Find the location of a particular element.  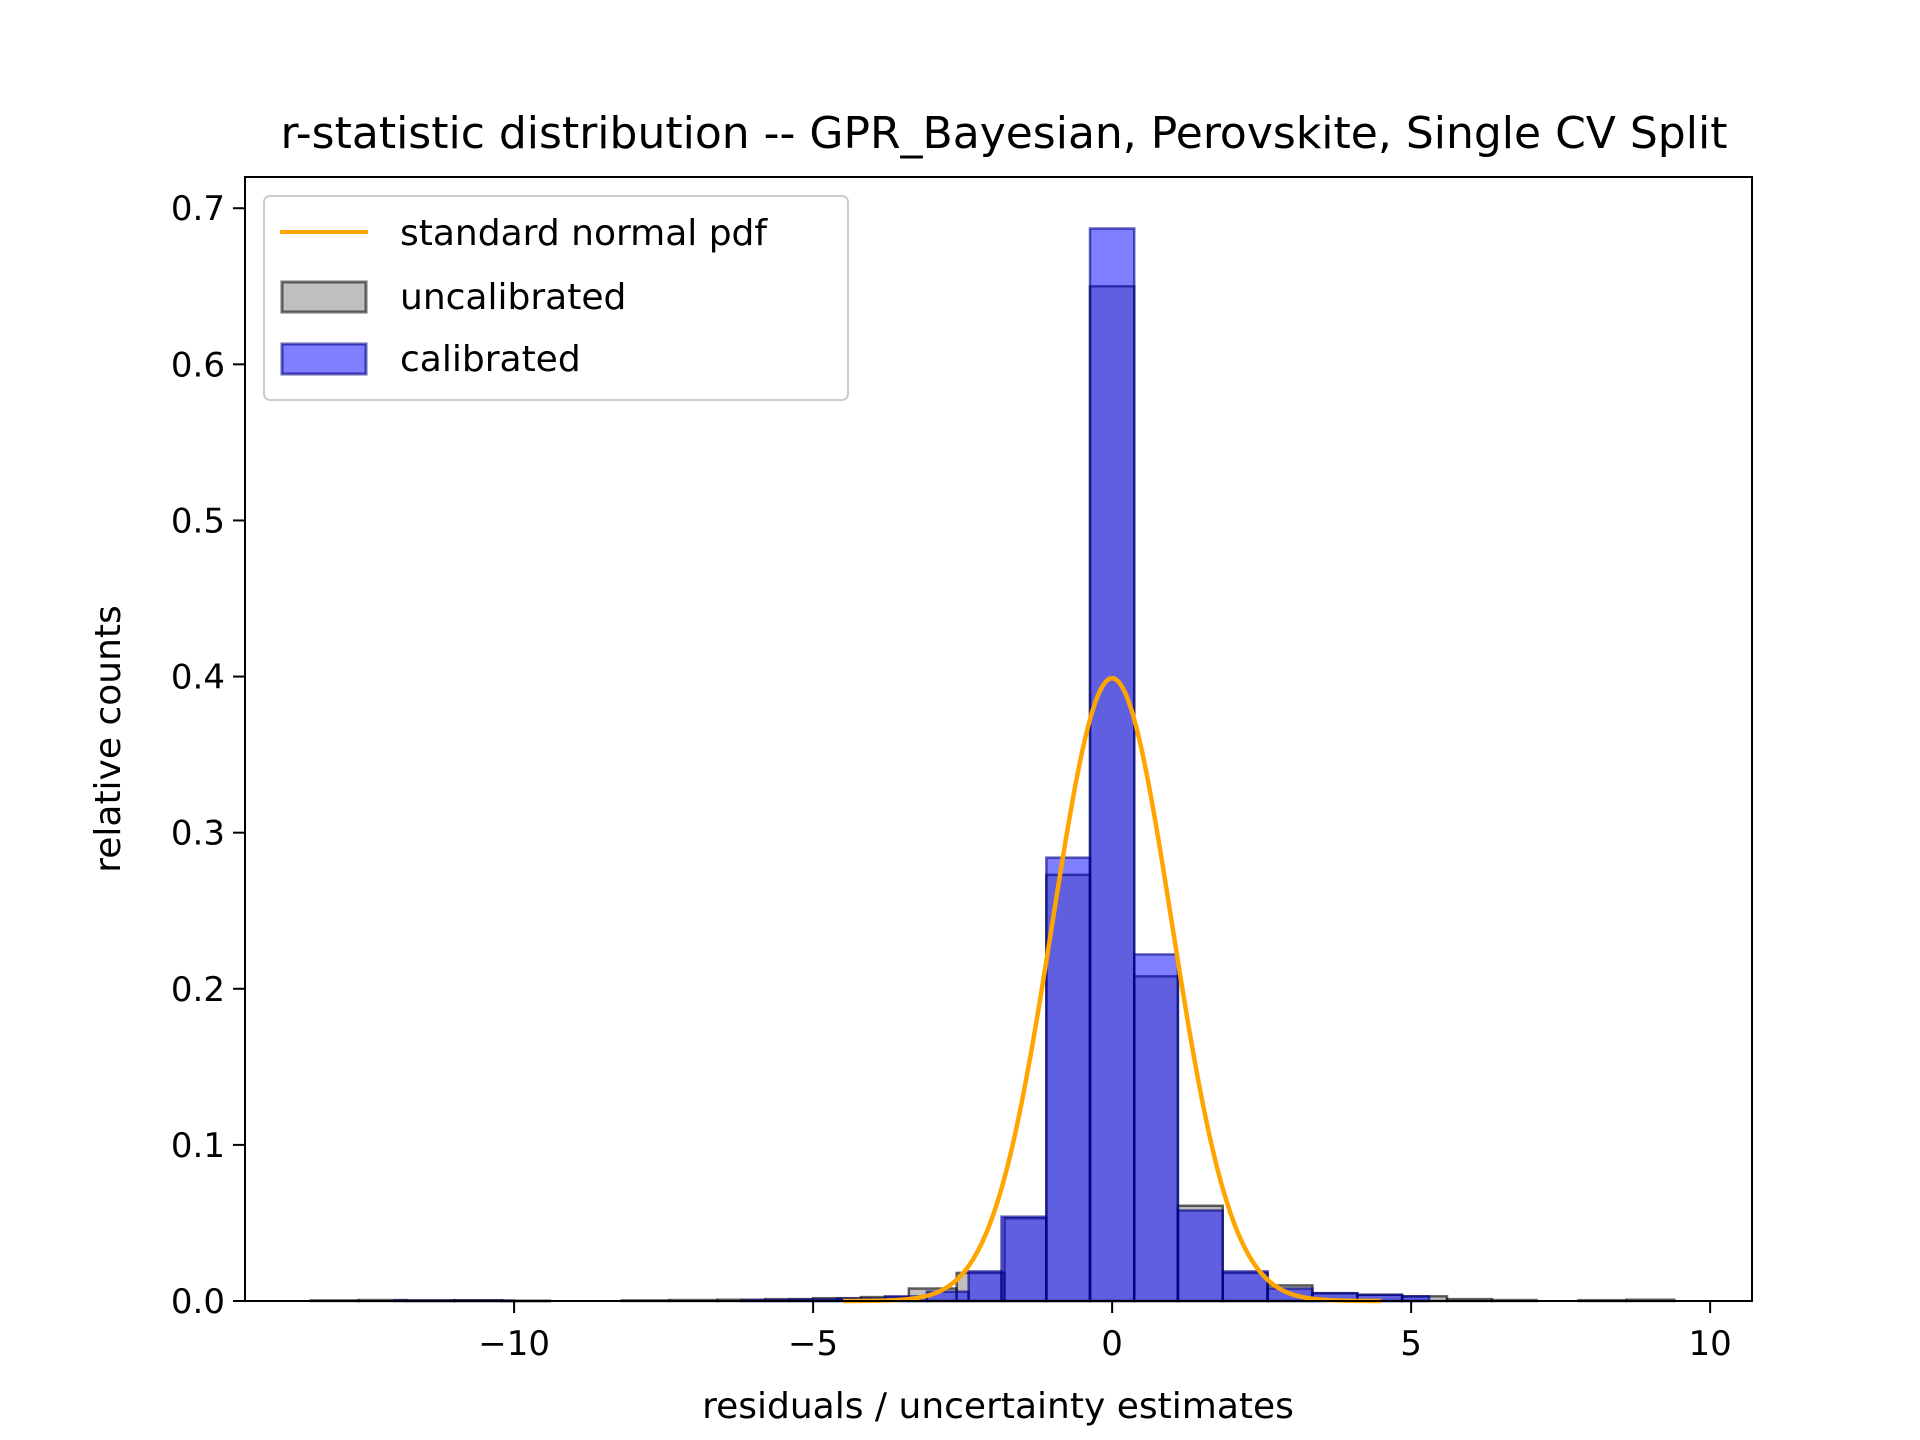

legend-swatch-uncalibrated is located at coordinates (324, 297).